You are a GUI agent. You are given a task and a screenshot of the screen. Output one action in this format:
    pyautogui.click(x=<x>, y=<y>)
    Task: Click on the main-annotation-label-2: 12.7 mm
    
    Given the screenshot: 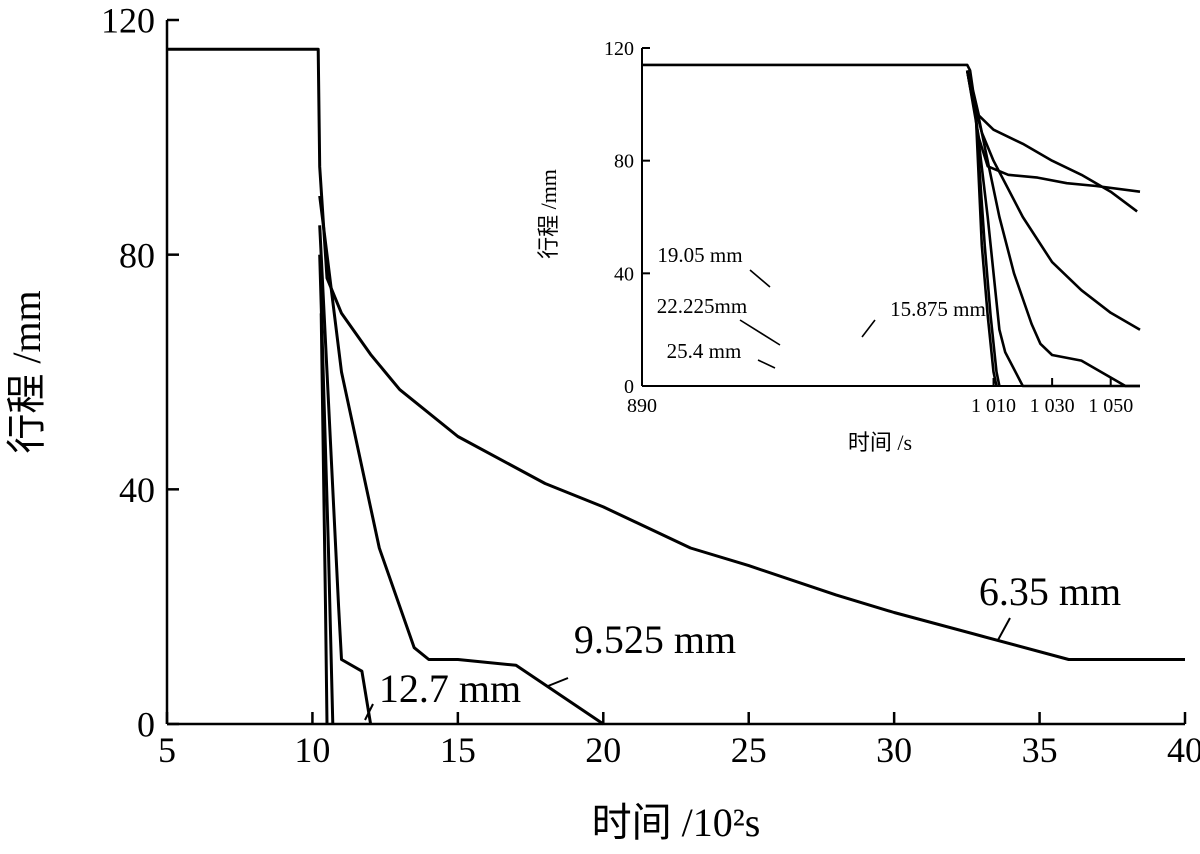 What is the action you would take?
    pyautogui.click(x=450, y=688)
    